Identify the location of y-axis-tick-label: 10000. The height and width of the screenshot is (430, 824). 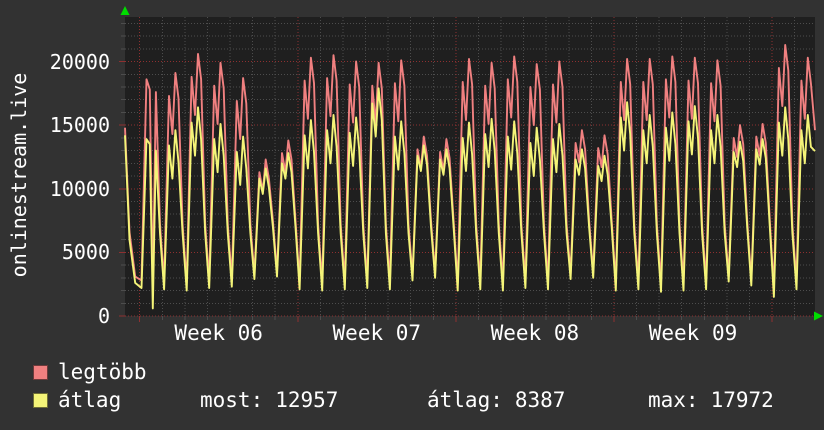
(79, 188).